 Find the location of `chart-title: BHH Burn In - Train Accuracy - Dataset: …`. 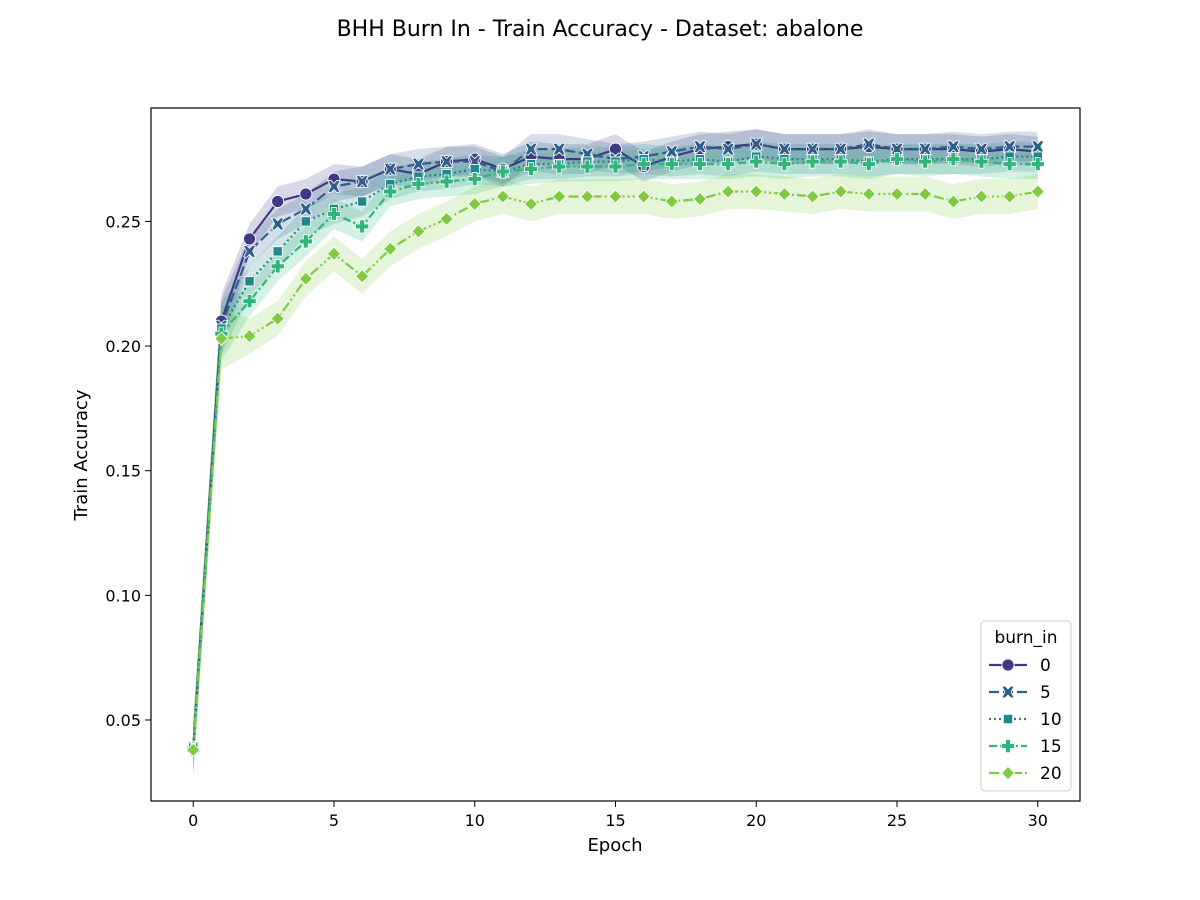

chart-title: BHH Burn In - Train Accuracy - Dataset: … is located at coordinates (600, 29).